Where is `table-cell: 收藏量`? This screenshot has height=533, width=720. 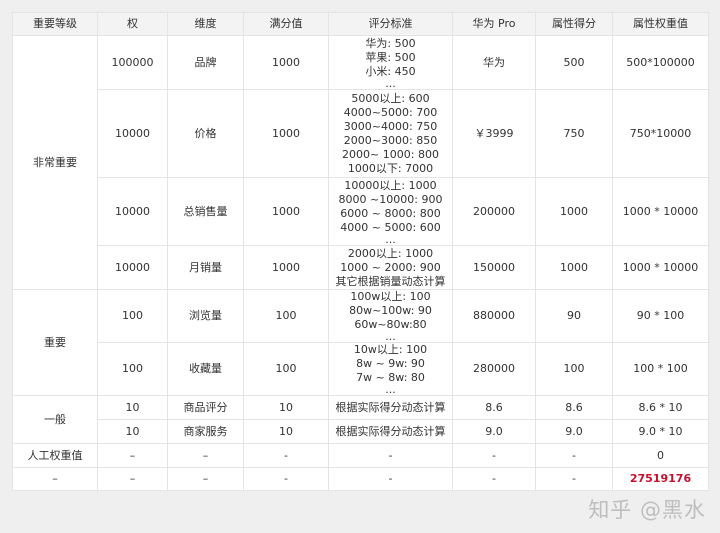
table-cell: 收藏量 is located at coordinates (205, 369).